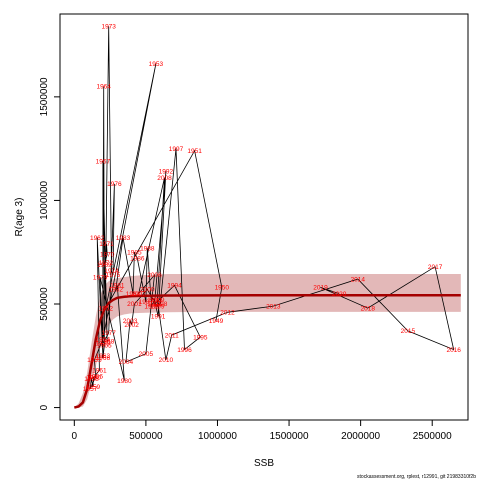 This screenshot has width=480, height=480. Describe the element at coordinates (103, 87) in the screenshot. I see `point-label-1964: 1964` at that location.